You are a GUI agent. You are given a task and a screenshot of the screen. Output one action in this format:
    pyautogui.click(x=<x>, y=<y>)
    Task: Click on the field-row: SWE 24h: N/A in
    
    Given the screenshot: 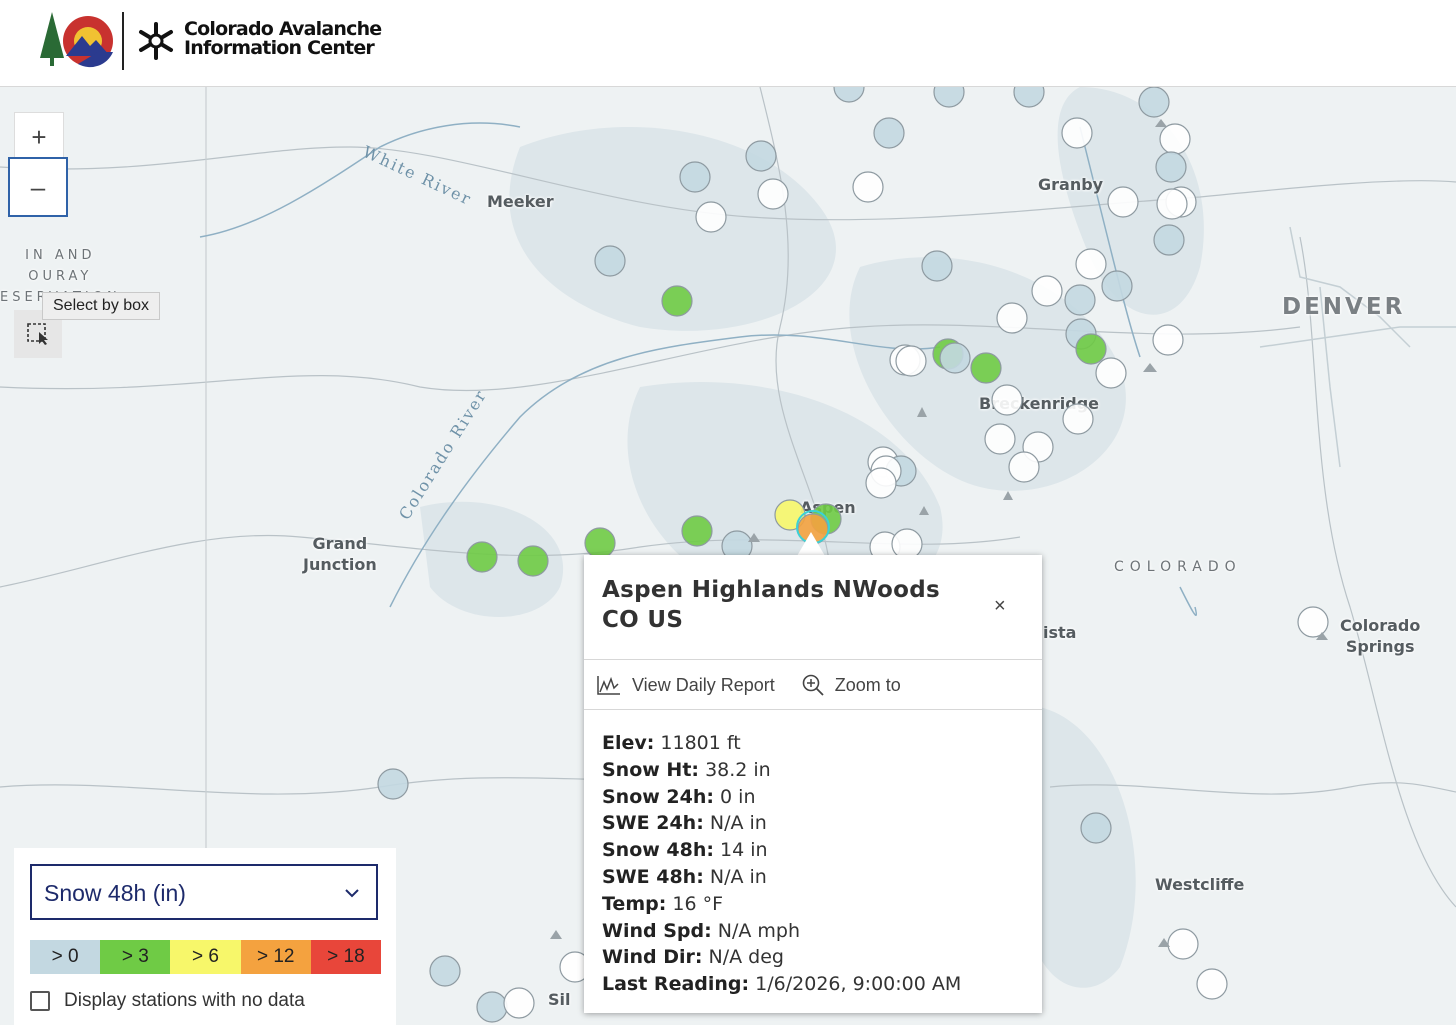 What is the action you would take?
    pyautogui.click(x=781, y=823)
    